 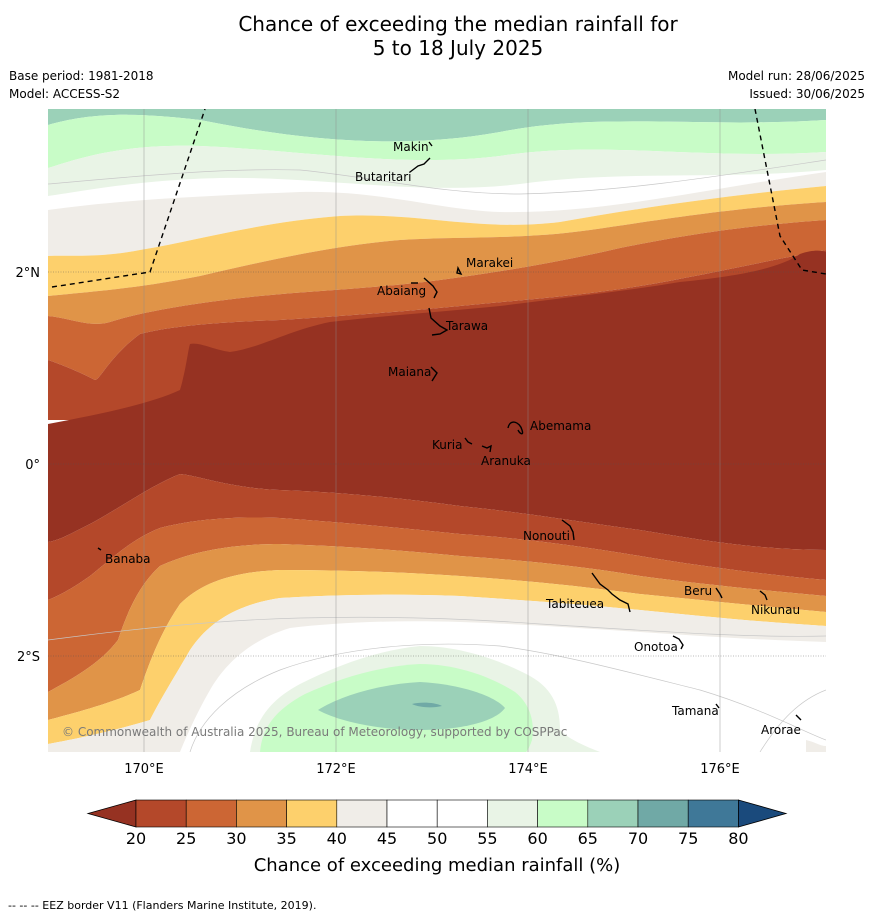 What do you see at coordinates (111, 813) in the screenshot?
I see `colorbar-under-arrow` at bounding box center [111, 813].